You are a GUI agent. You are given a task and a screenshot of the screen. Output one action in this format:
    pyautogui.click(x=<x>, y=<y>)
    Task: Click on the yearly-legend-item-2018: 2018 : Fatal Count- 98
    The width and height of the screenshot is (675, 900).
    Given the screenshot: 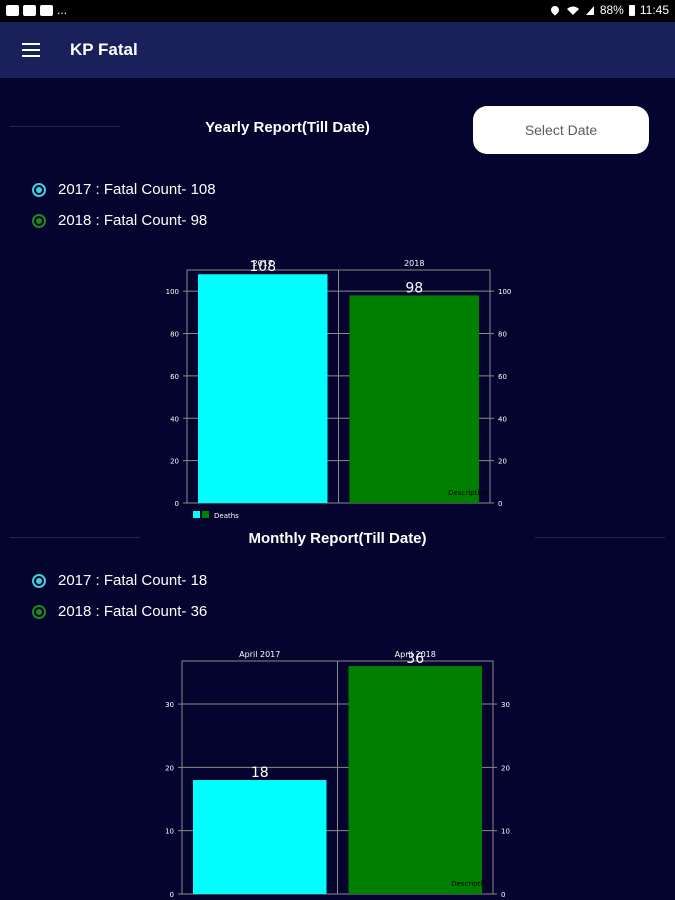 What is the action you would take?
    pyautogui.click(x=119, y=220)
    